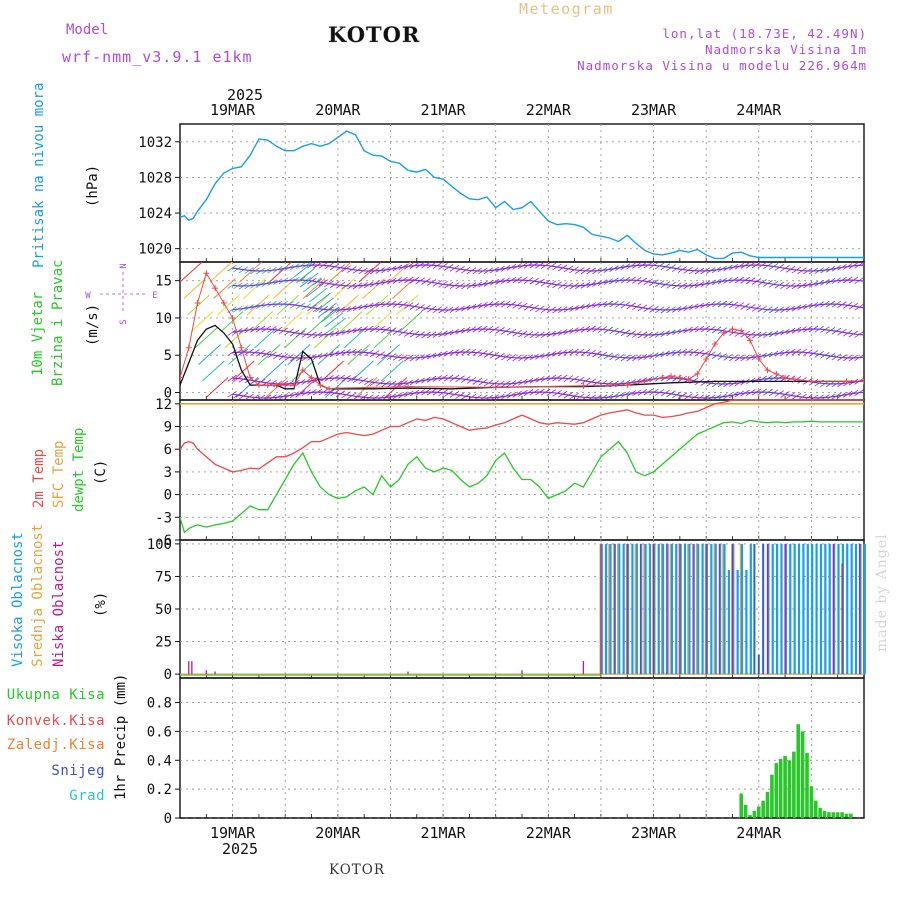 The image size is (900, 900). I want to click on y-tick-label: 6, so click(168, 450).